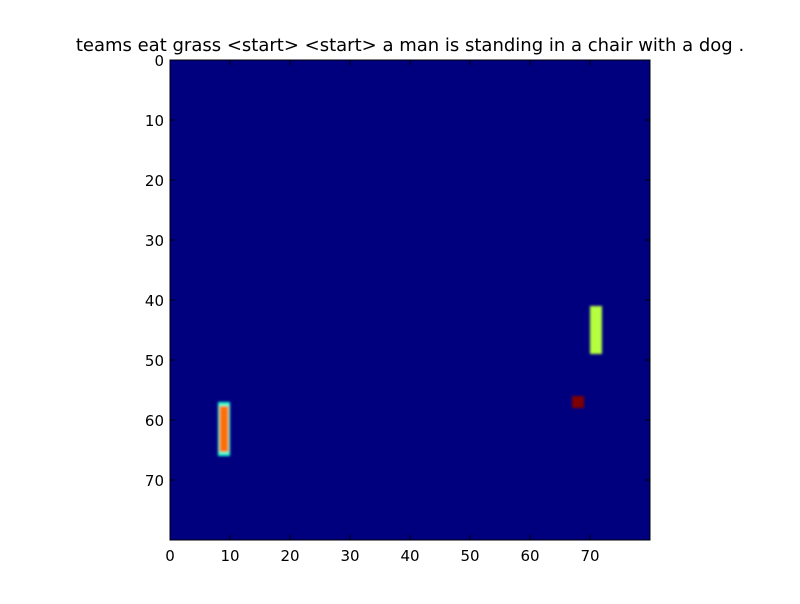 The height and width of the screenshot is (604, 800). What do you see at coordinates (589, 556) in the screenshot?
I see `x-tick-label: 70` at bounding box center [589, 556].